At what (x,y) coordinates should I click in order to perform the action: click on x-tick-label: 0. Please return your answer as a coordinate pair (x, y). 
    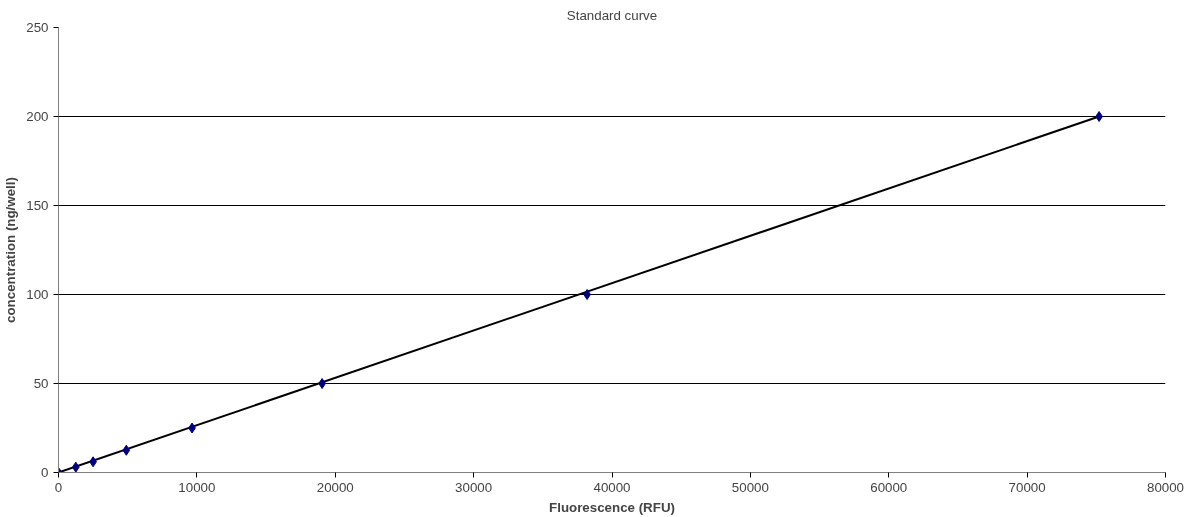
    Looking at the image, I should click on (58, 487).